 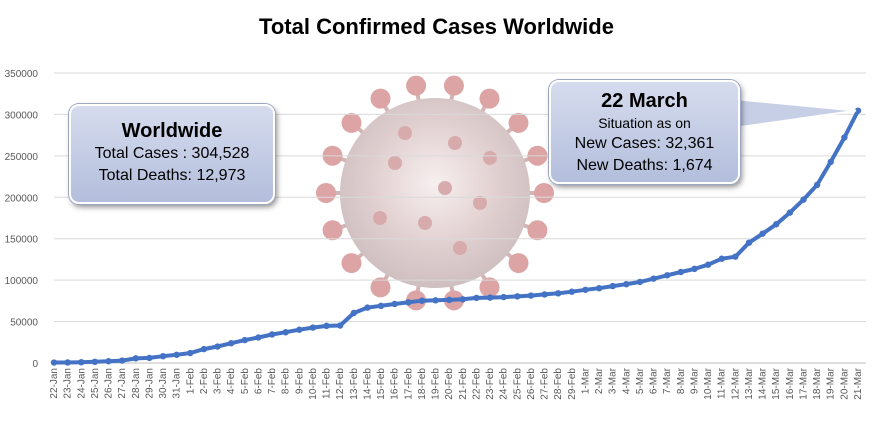 What do you see at coordinates (667, 380) in the screenshot?
I see `x-tick-label: 7-Mar` at bounding box center [667, 380].